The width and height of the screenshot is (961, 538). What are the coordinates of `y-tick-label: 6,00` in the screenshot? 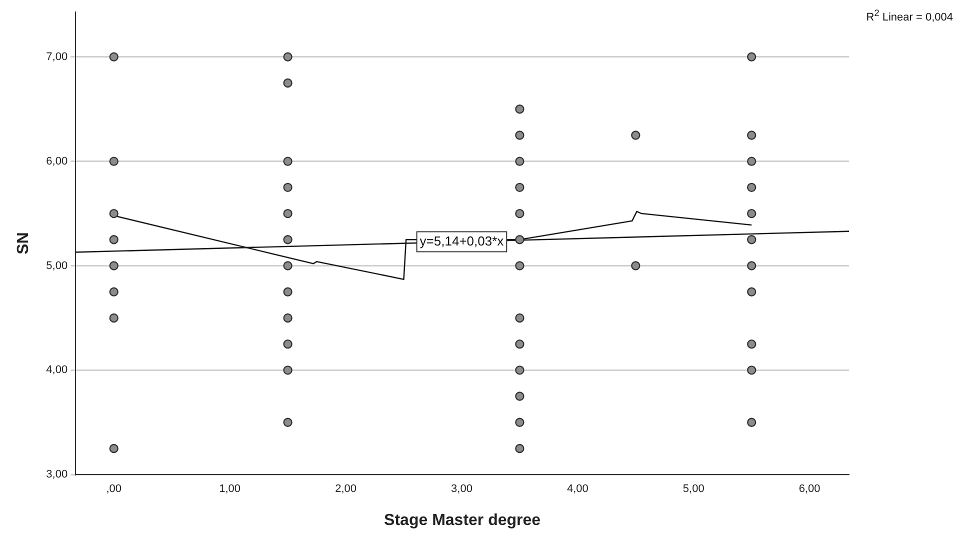 It's located at (57, 161).